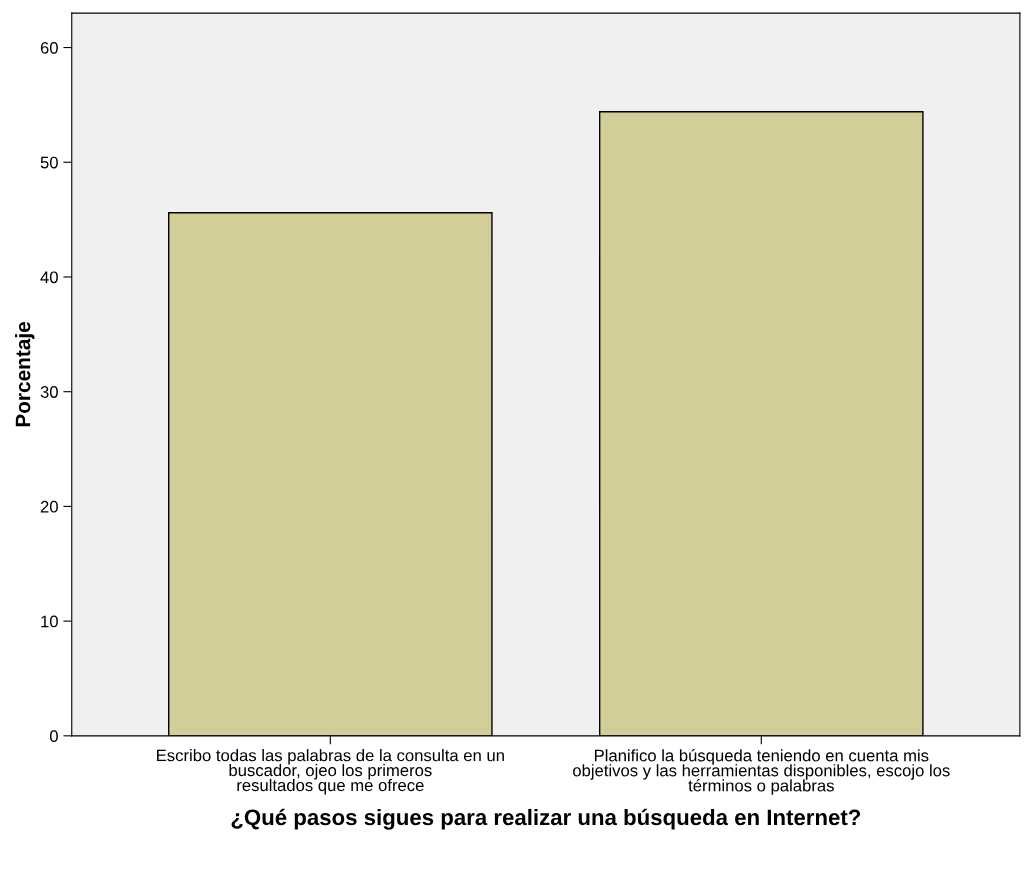 Image resolution: width=1025 pixels, height=876 pixels. What do you see at coordinates (49, 621) in the screenshot?
I see `y-tick-label: 10` at bounding box center [49, 621].